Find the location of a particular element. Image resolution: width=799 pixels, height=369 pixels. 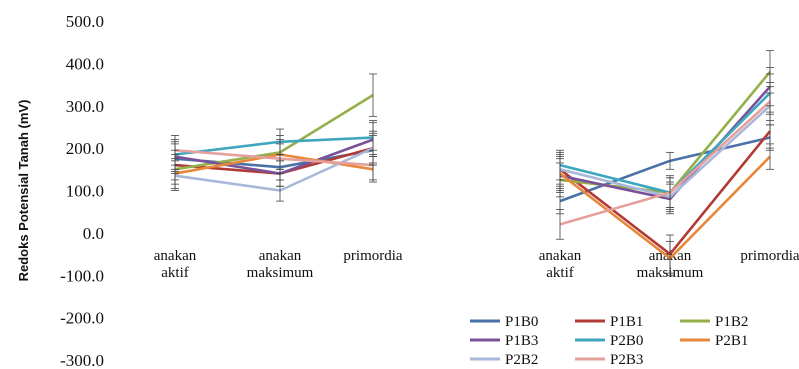

legend-item-p1b2: P1B2 is located at coordinates (714, 322).